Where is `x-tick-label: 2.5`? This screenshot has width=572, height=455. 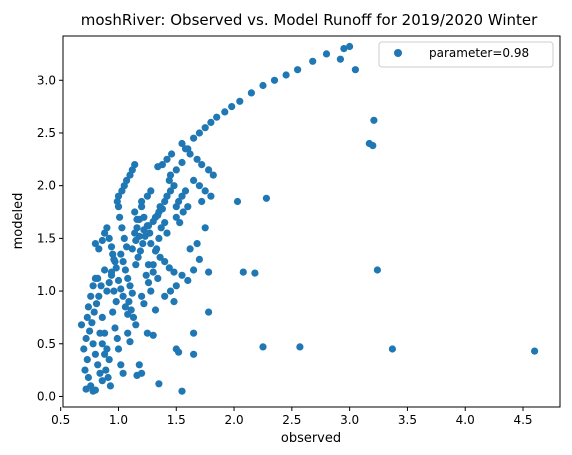
x-tick-label: 2.5 is located at coordinates (291, 420).